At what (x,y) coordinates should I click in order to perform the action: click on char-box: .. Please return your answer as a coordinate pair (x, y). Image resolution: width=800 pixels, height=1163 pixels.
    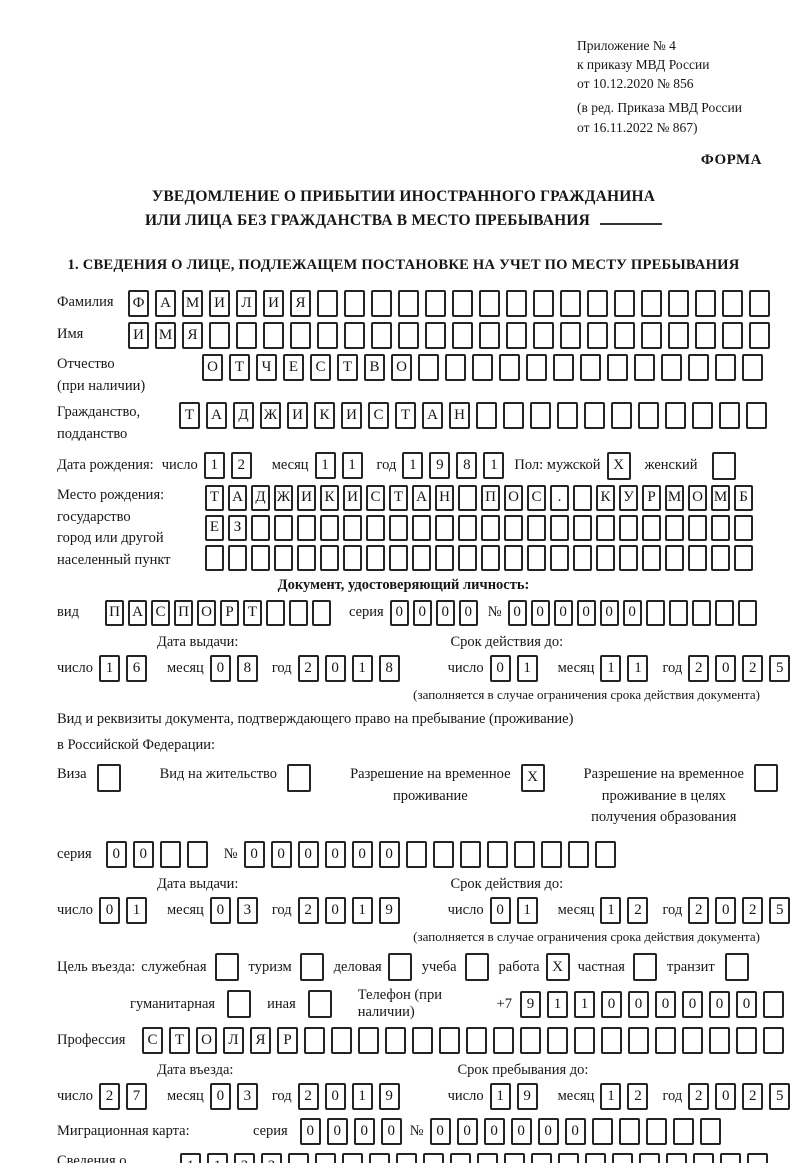
    Looking at the image, I should click on (559, 497).